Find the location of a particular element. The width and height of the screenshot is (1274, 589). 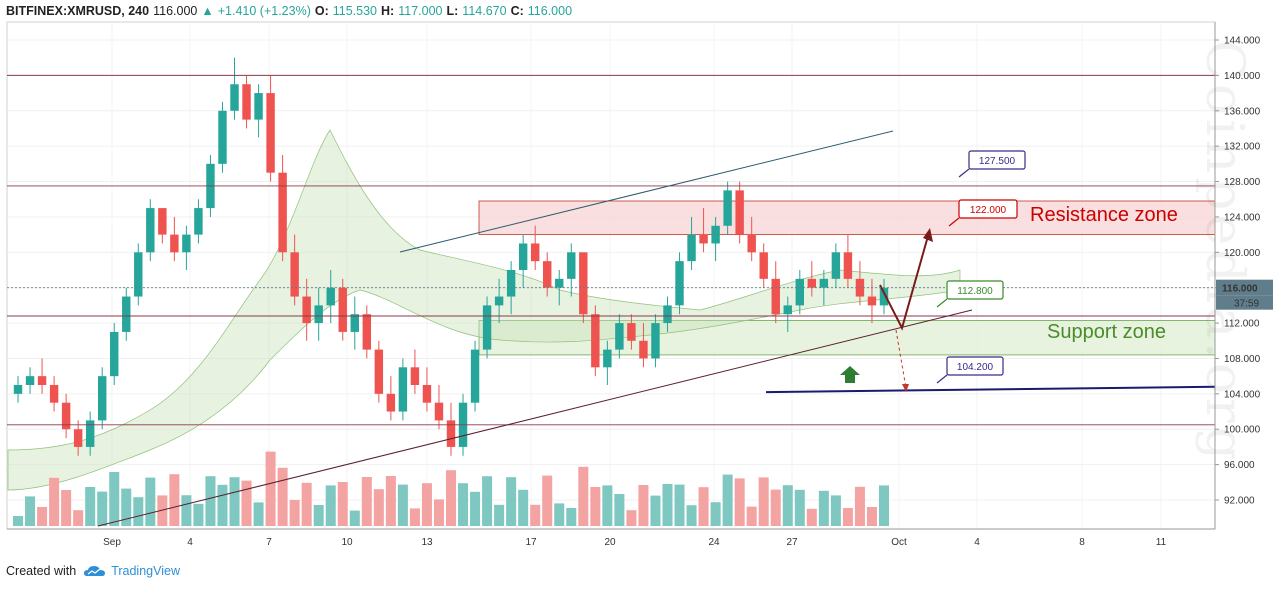

x-tick-label: 4 is located at coordinates (977, 542).